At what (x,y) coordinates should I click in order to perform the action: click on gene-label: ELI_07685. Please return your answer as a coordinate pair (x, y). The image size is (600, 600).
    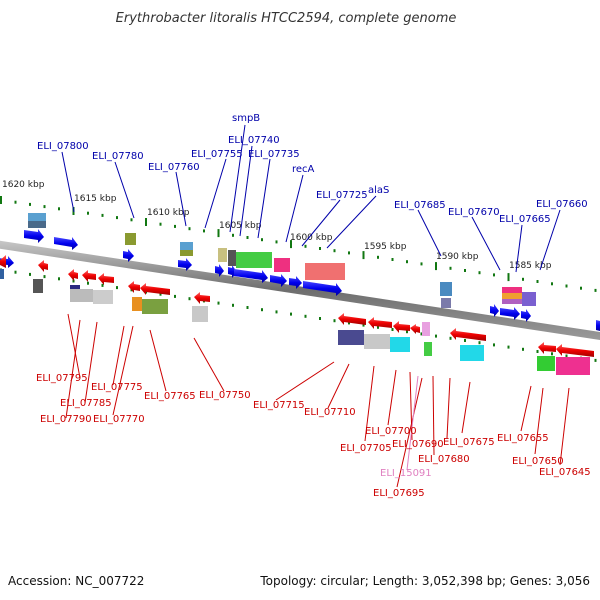
    Looking at the image, I should click on (420, 205).